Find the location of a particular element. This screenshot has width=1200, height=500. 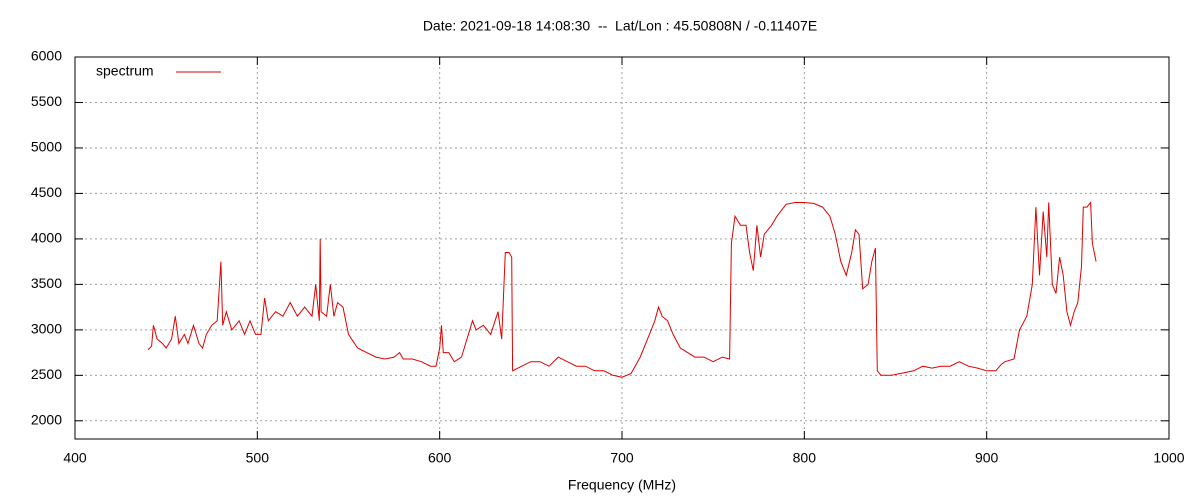

x-tick-label: 400 is located at coordinates (75, 458).